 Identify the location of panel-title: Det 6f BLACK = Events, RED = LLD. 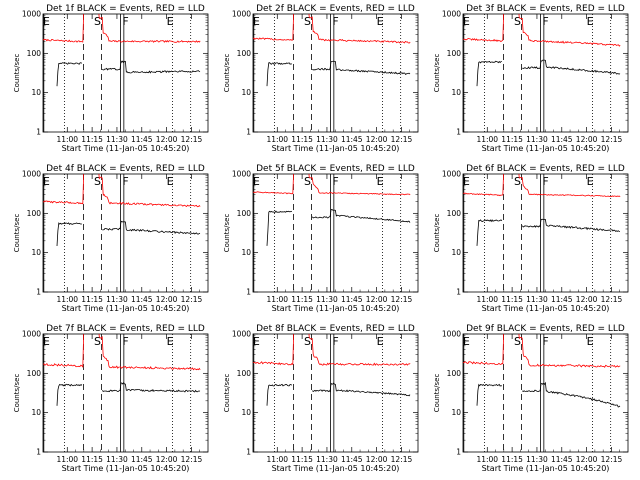
(545, 169).